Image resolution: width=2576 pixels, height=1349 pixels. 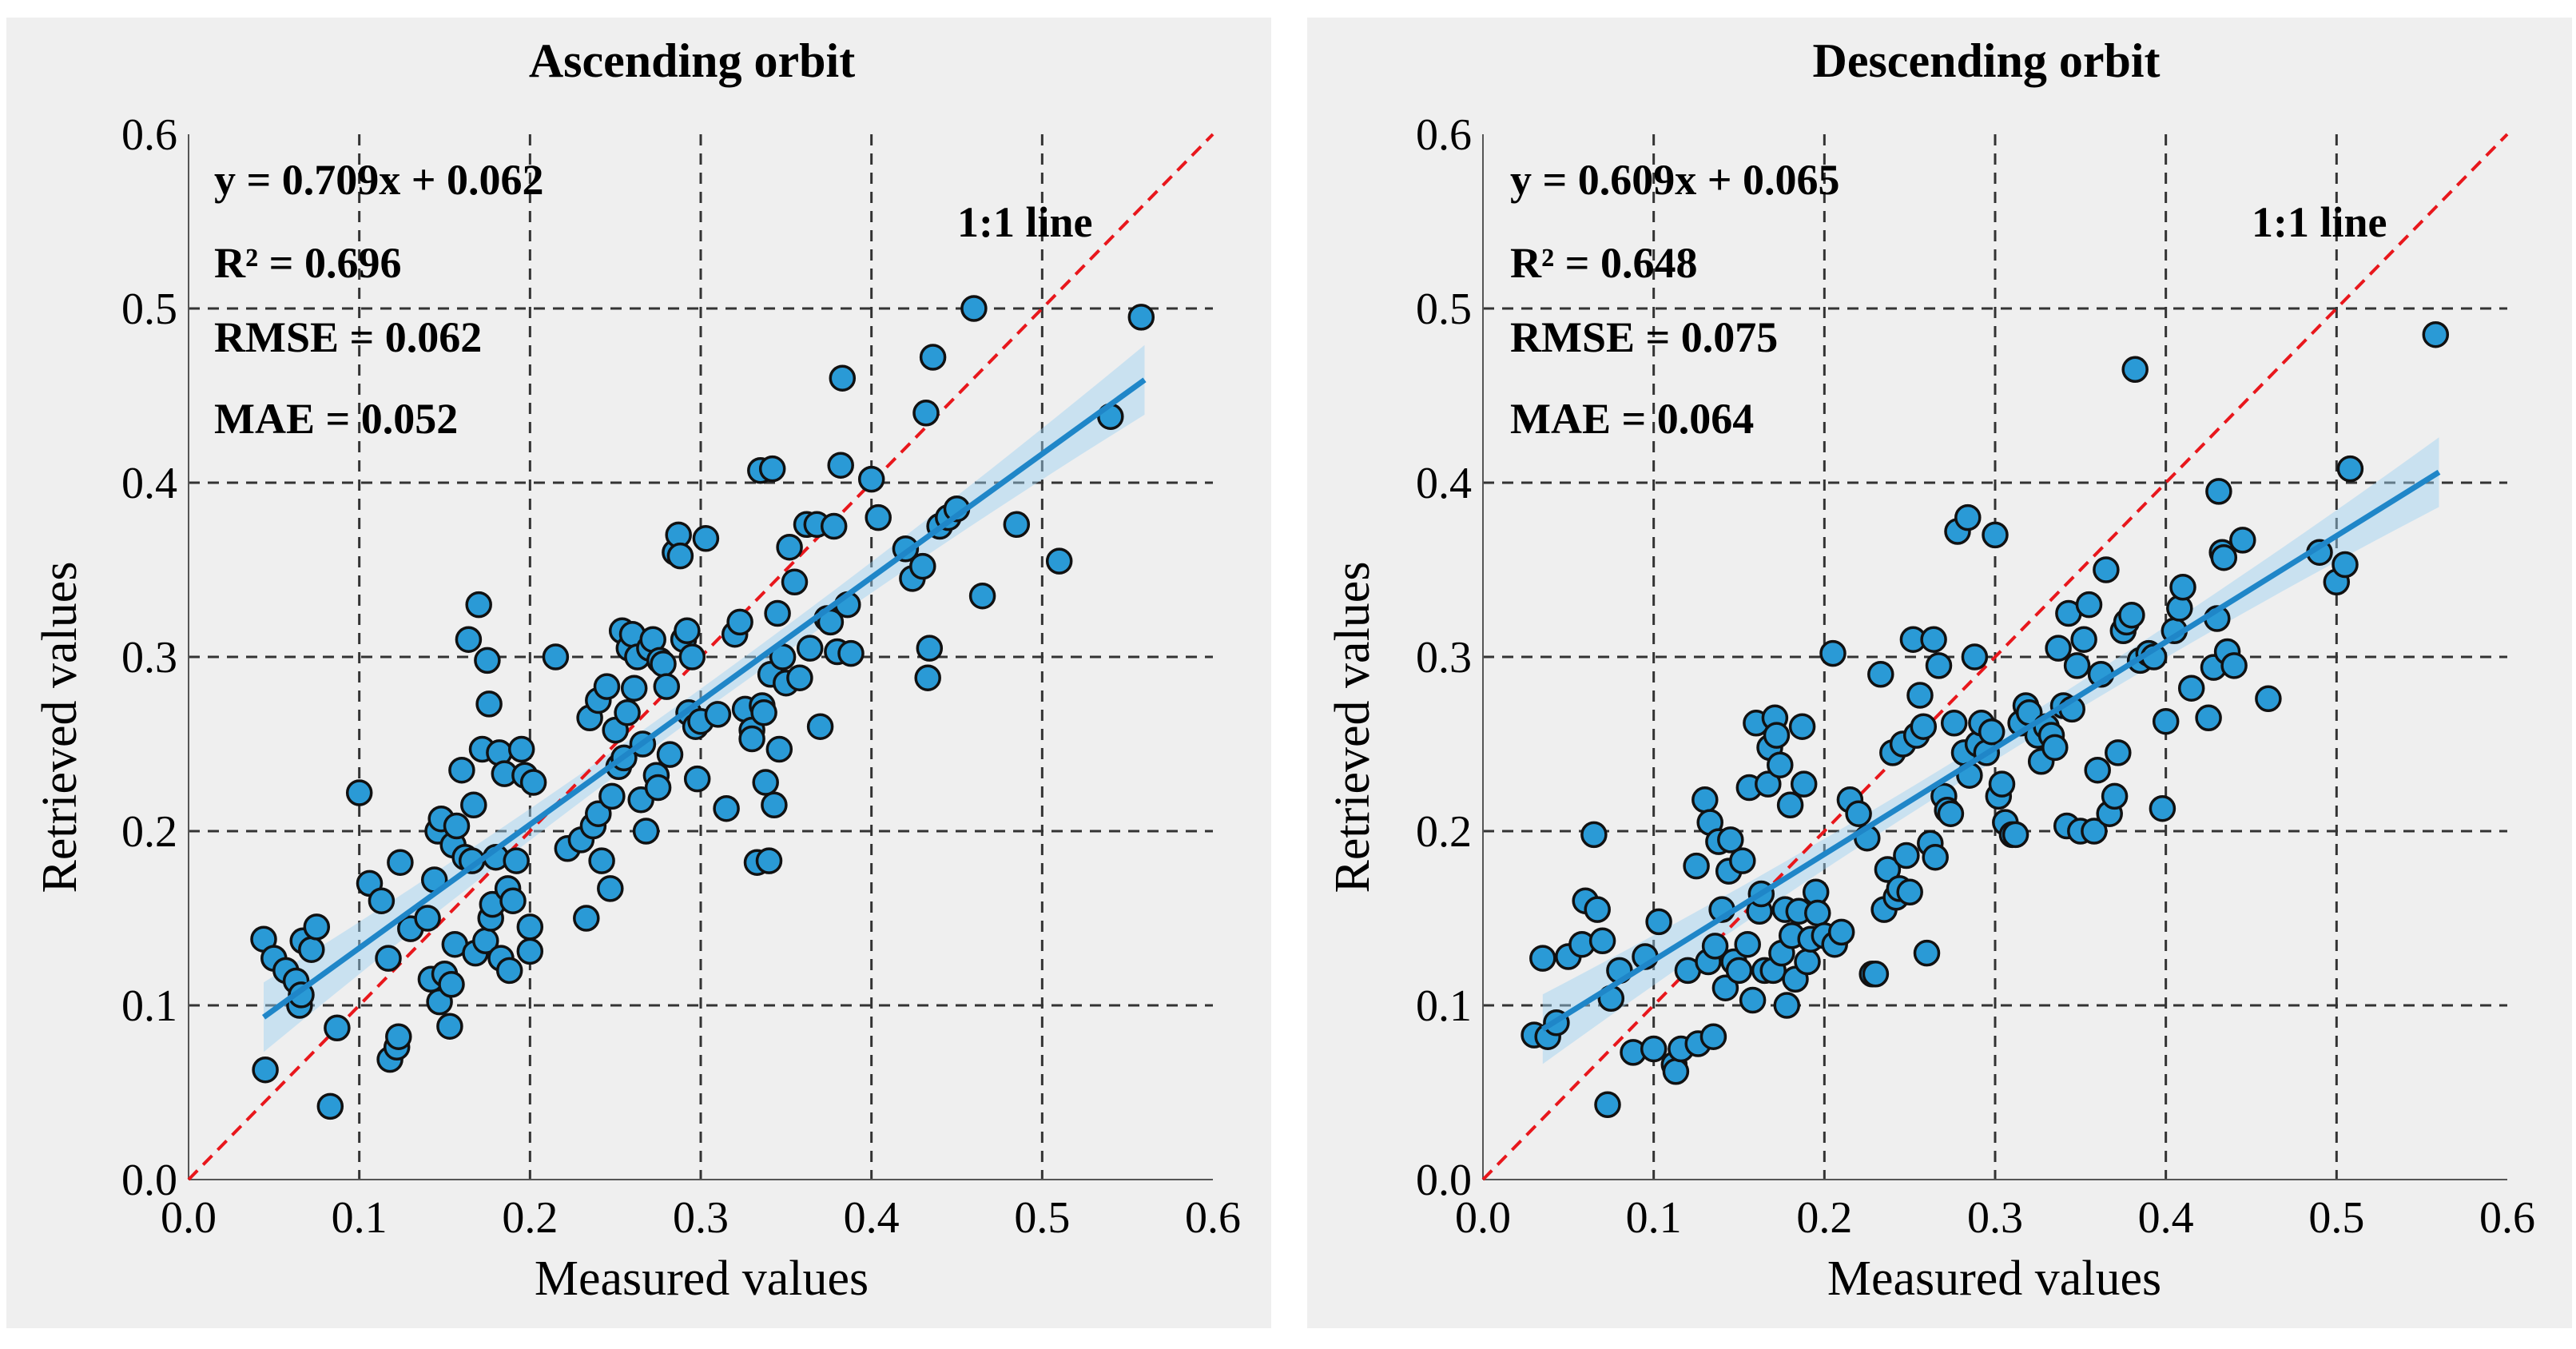 I want to click on x-tick-label: 0.6, so click(x=1213, y=1218).